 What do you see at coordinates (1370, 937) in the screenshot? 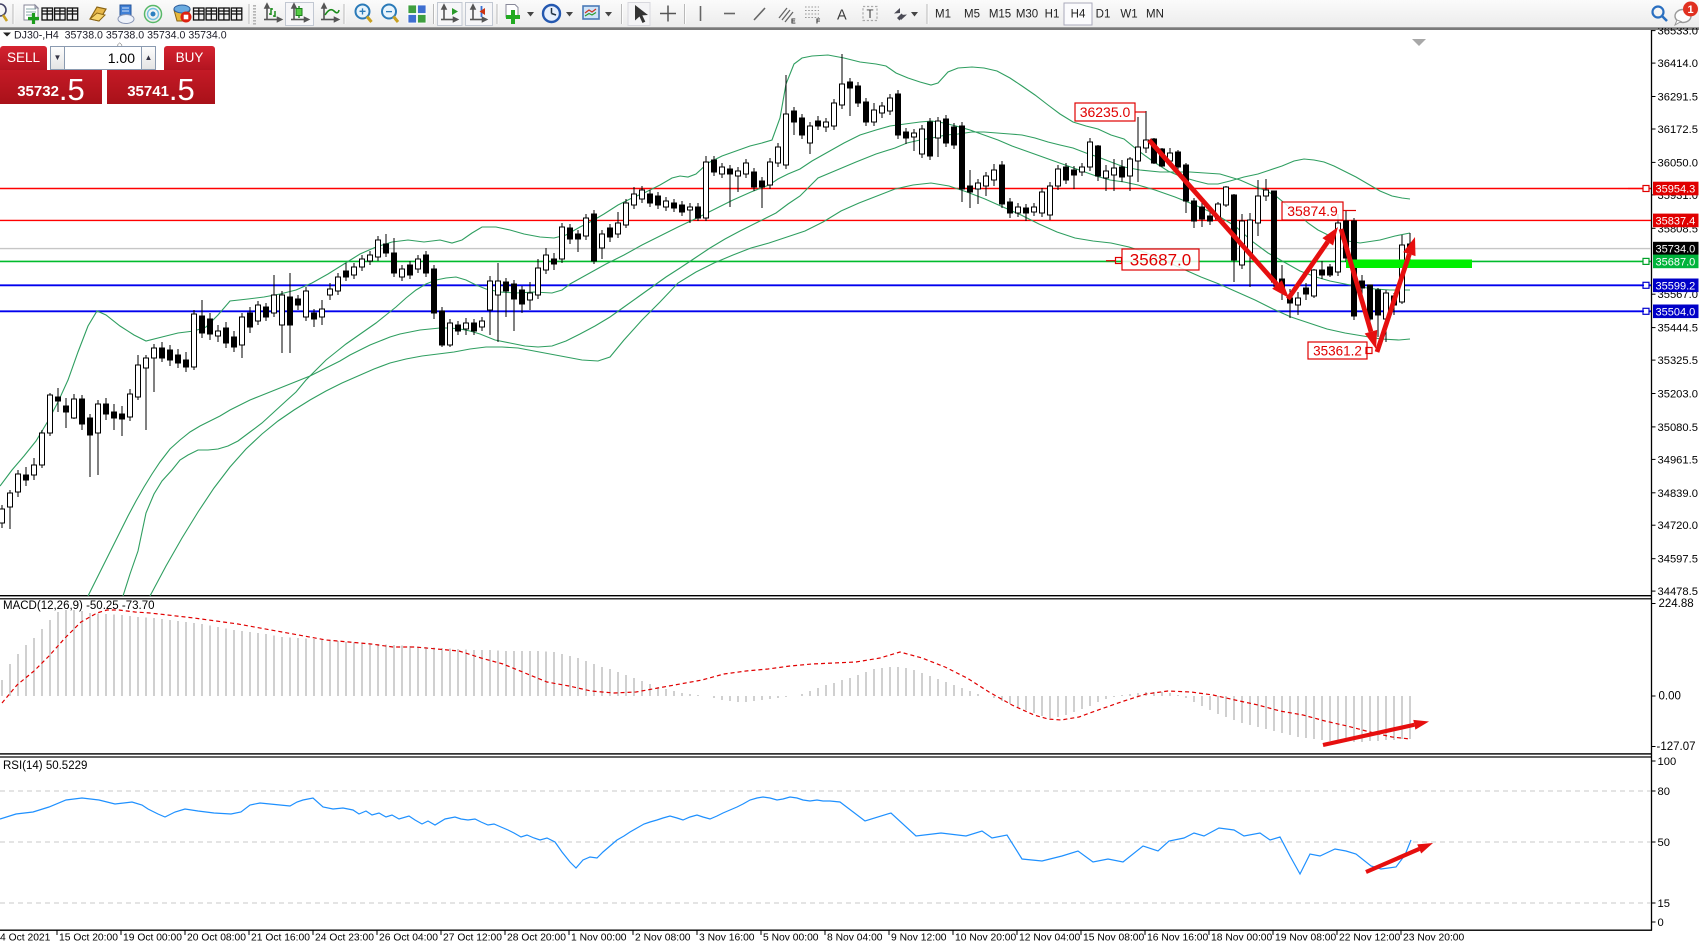
I see `svg-text: 22 Nov 12:00` at bounding box center [1370, 937].